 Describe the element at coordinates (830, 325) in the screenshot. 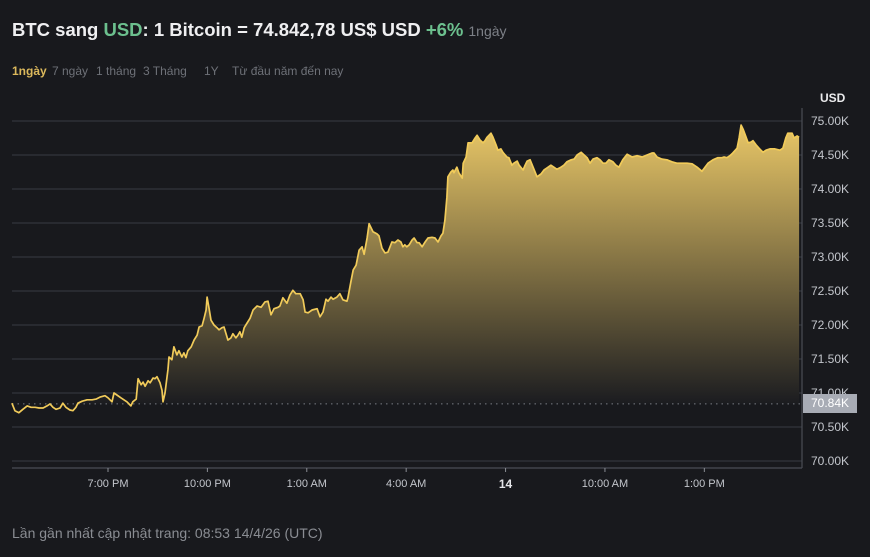

I see `y-axis-tick-label: 72.00K` at that location.